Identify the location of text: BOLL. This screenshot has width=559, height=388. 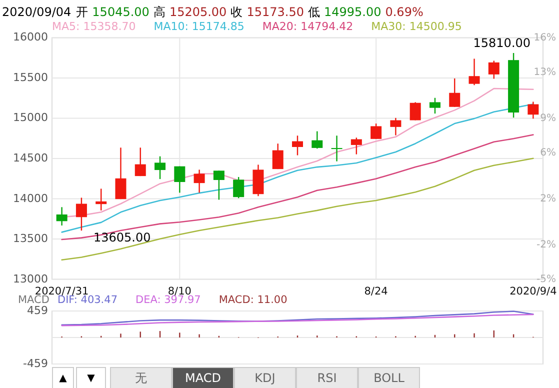
(389, 377).